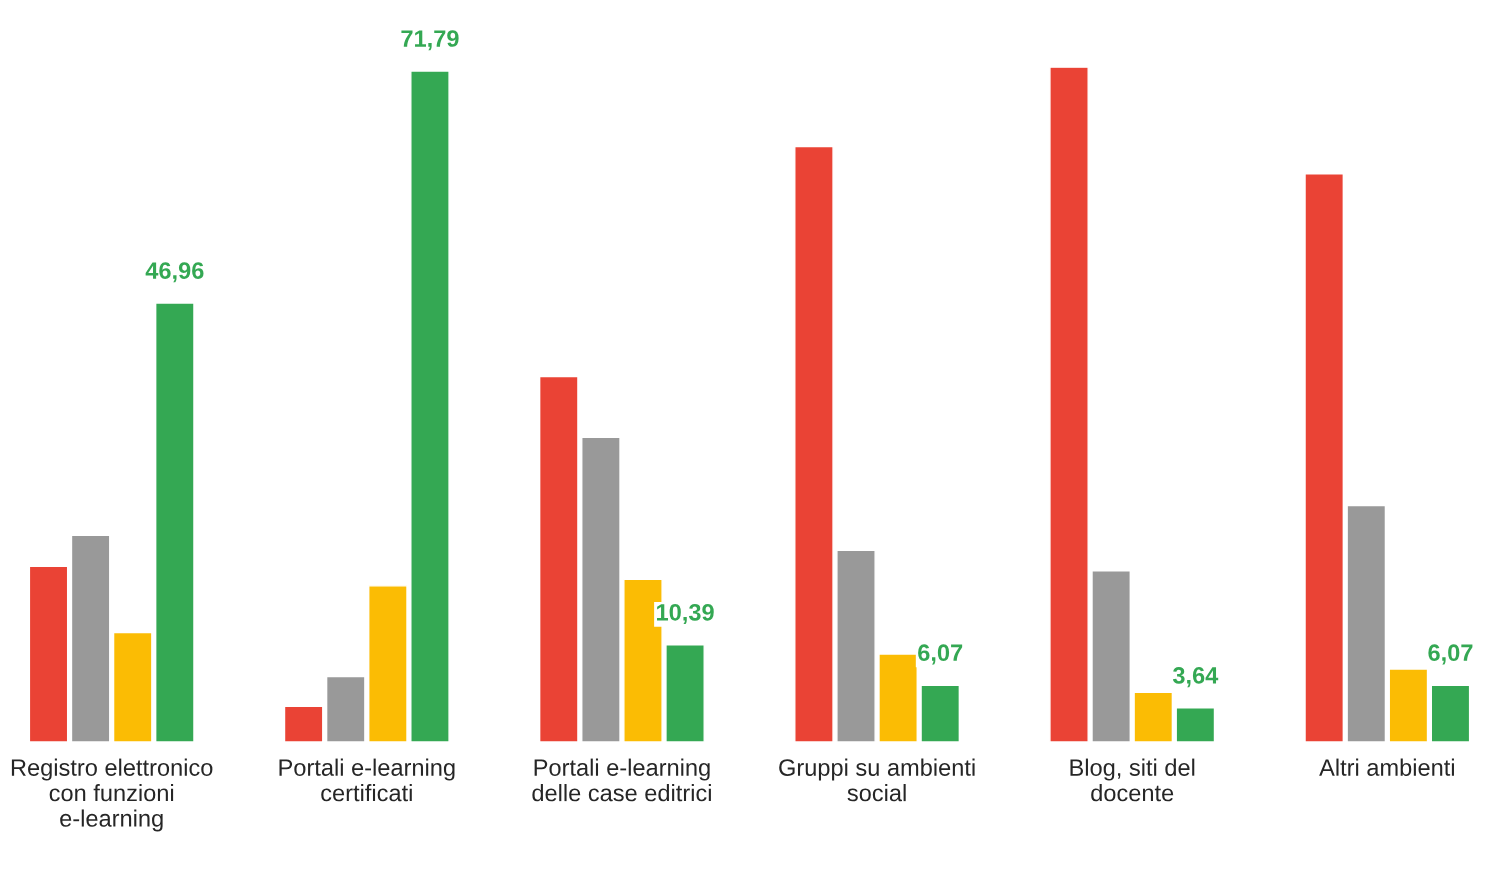  What do you see at coordinates (367, 780) in the screenshot?
I see `x-tick-label: Portali e-learning certificati` at bounding box center [367, 780].